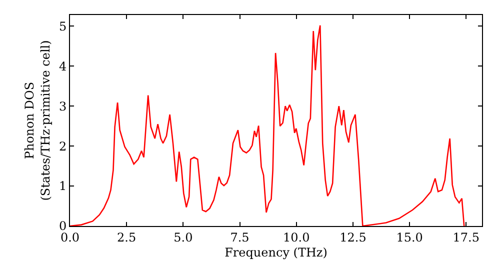 The width and height of the screenshot is (500, 280). What do you see at coordinates (466, 237) in the screenshot?
I see `x-tick-label: 17.5` at bounding box center [466, 237].